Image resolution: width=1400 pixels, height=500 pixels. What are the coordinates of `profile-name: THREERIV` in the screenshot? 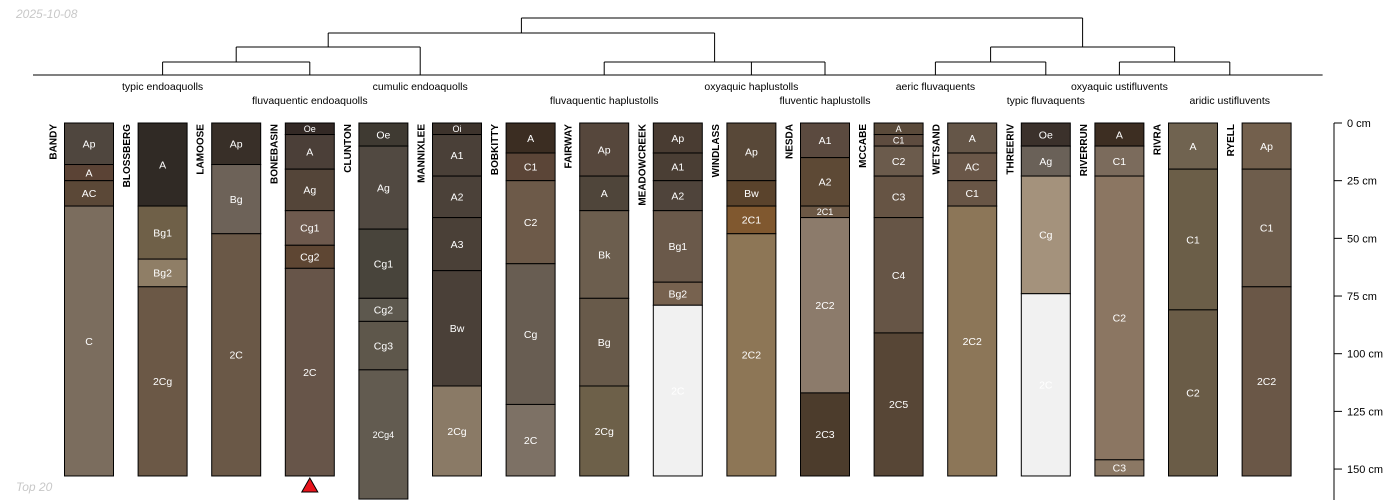 It's located at (1010, 149).